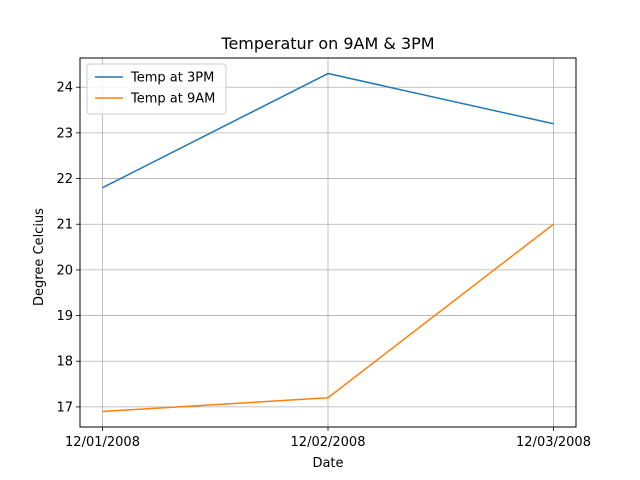 This screenshot has height=480, width=640. What do you see at coordinates (553, 442) in the screenshot?
I see `x-tick-label: 12/03/2008` at bounding box center [553, 442].